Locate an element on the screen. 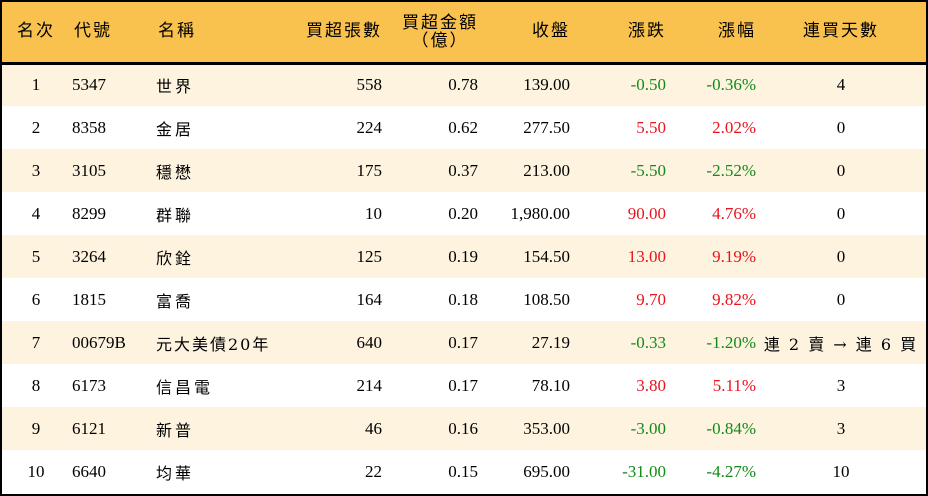 This screenshot has width=928, height=496. cell-change-pct: -2.52% is located at coordinates (731, 170).